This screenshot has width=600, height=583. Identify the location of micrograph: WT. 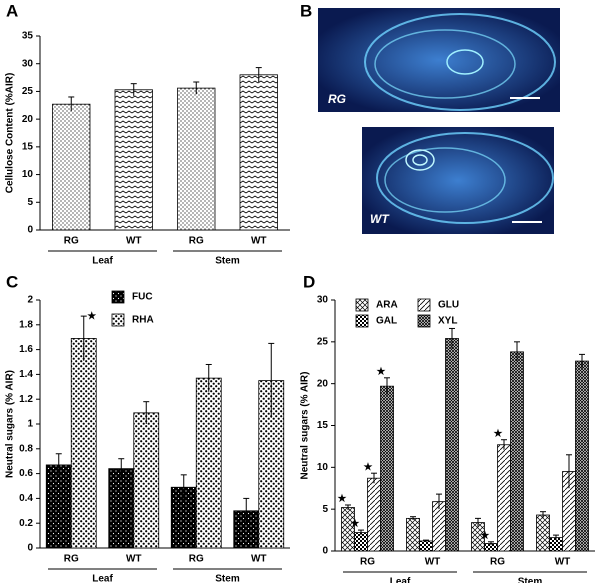
(458, 180).